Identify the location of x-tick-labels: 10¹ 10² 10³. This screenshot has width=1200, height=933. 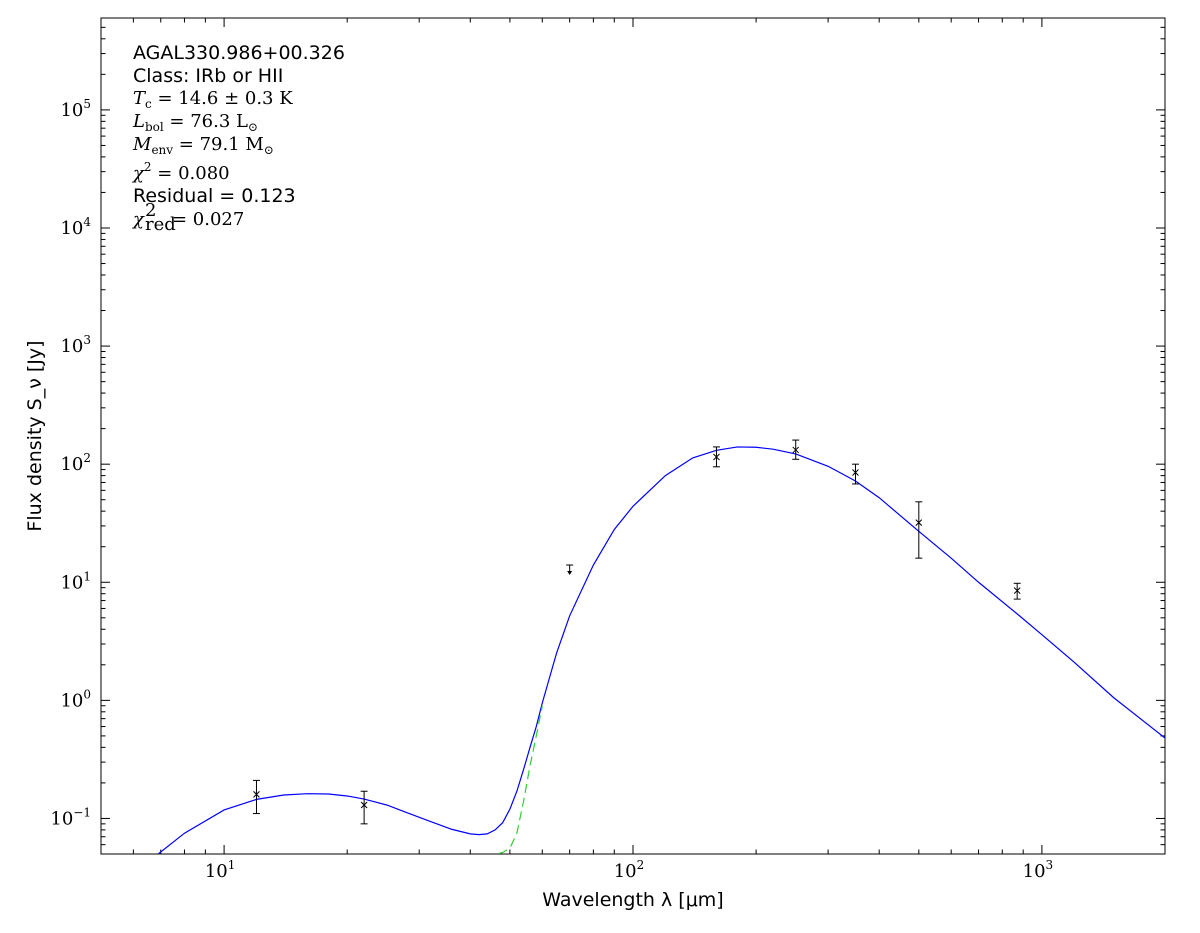
(629, 870).